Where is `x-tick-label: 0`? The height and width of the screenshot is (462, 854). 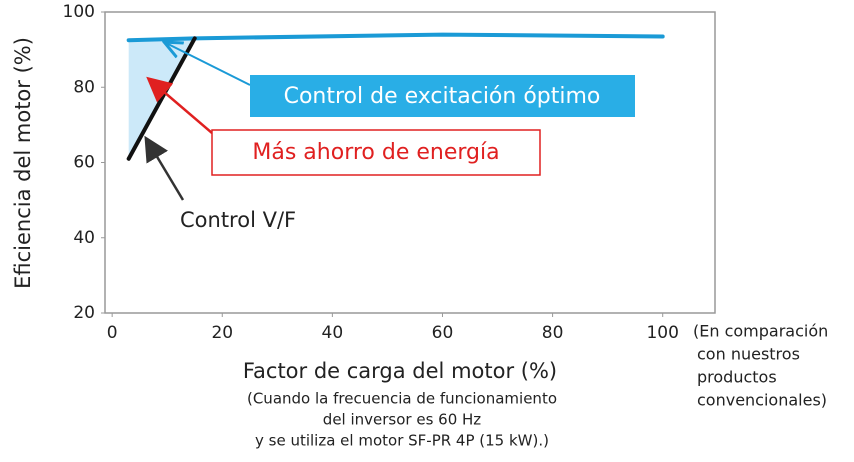 x-tick-label: 0 is located at coordinates (112, 333).